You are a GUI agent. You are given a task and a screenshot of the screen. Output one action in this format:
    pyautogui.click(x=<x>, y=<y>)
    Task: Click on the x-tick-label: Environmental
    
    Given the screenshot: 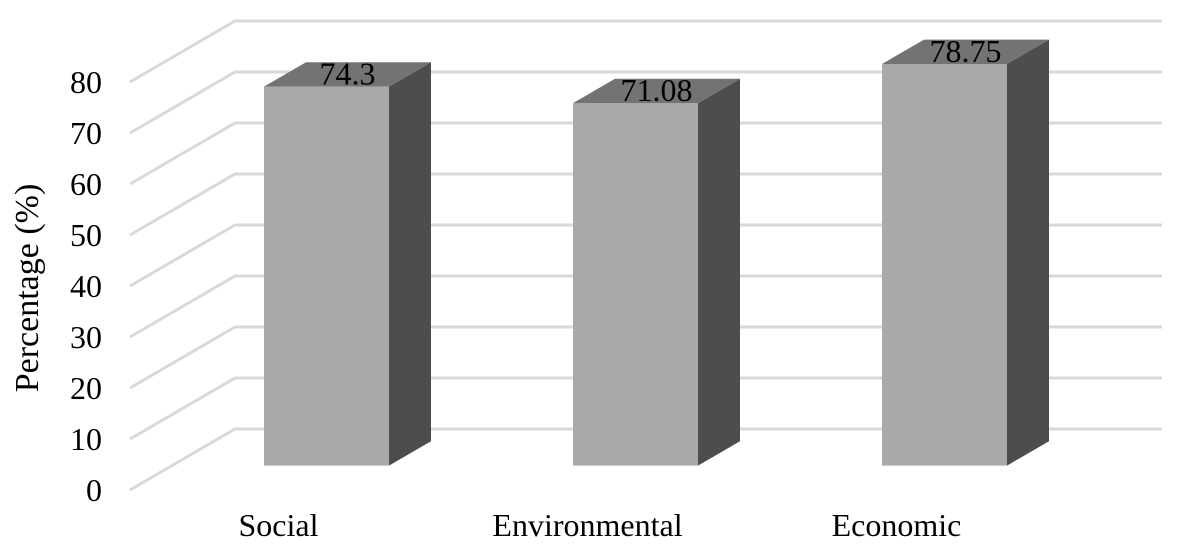 What is the action you would take?
    pyautogui.click(x=587, y=525)
    